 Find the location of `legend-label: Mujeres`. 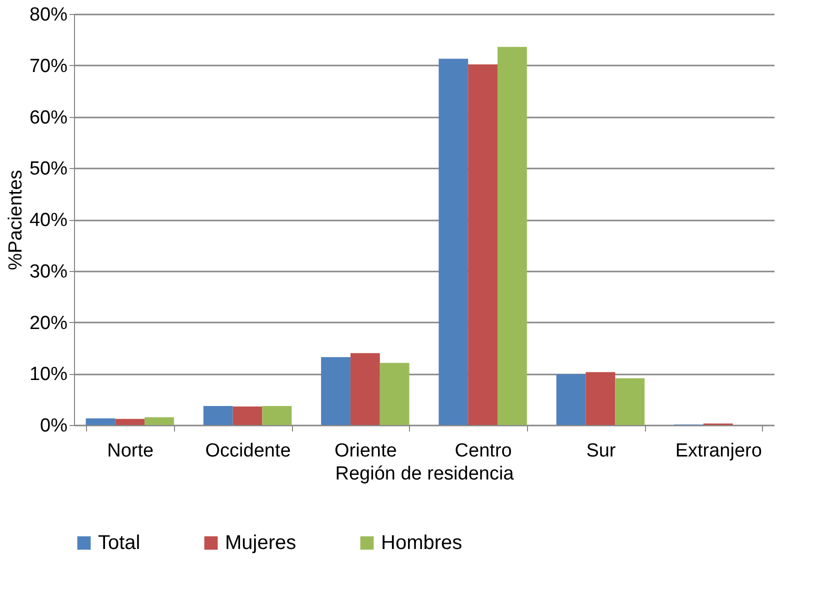

legend-label: Mujeres is located at coordinates (260, 543).